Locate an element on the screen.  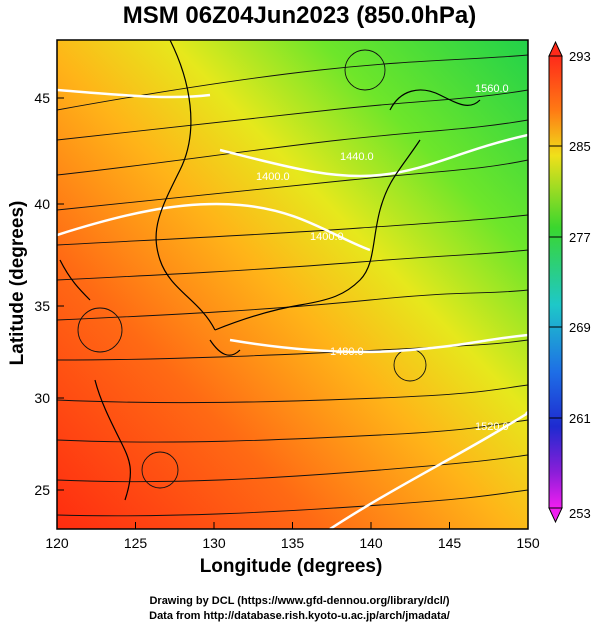
map-title: MSM 06Z04Jun2023 (850.0hPa) is located at coordinates (299, 15).